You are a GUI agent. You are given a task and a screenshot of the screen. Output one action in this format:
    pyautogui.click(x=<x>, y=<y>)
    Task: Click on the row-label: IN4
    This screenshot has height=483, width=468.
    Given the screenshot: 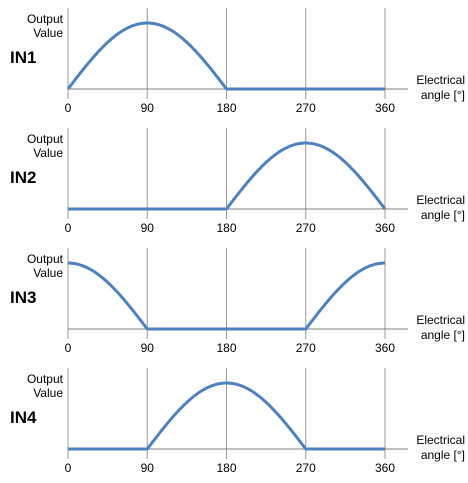 What is the action you would take?
    pyautogui.click(x=23, y=417)
    